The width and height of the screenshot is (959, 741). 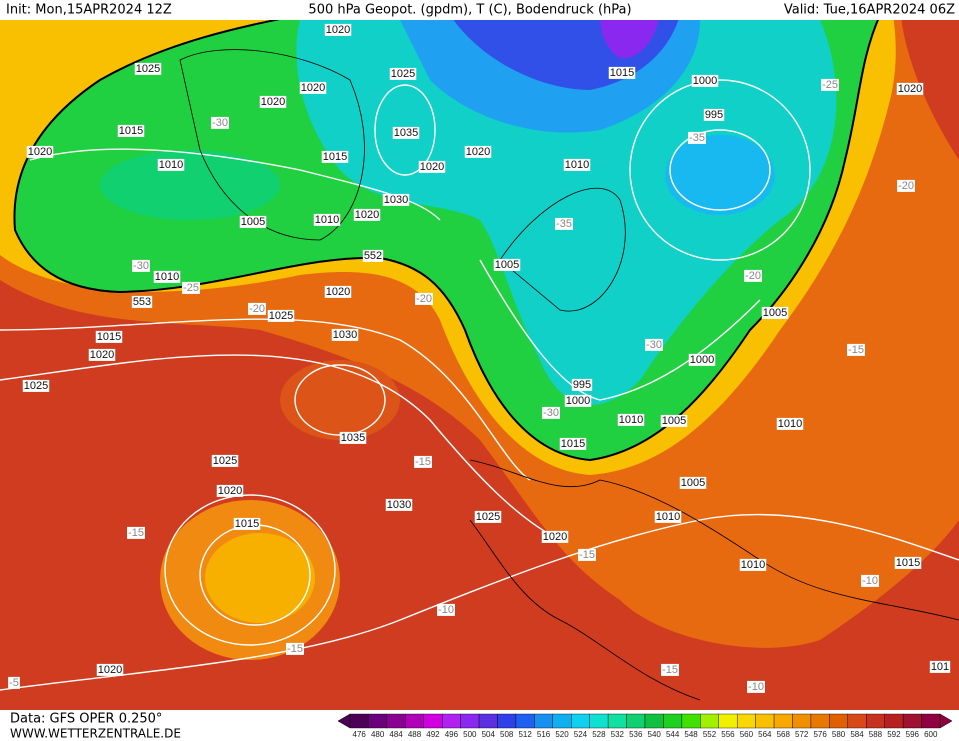 I want to click on header-bar, so click(x=479, y=10).